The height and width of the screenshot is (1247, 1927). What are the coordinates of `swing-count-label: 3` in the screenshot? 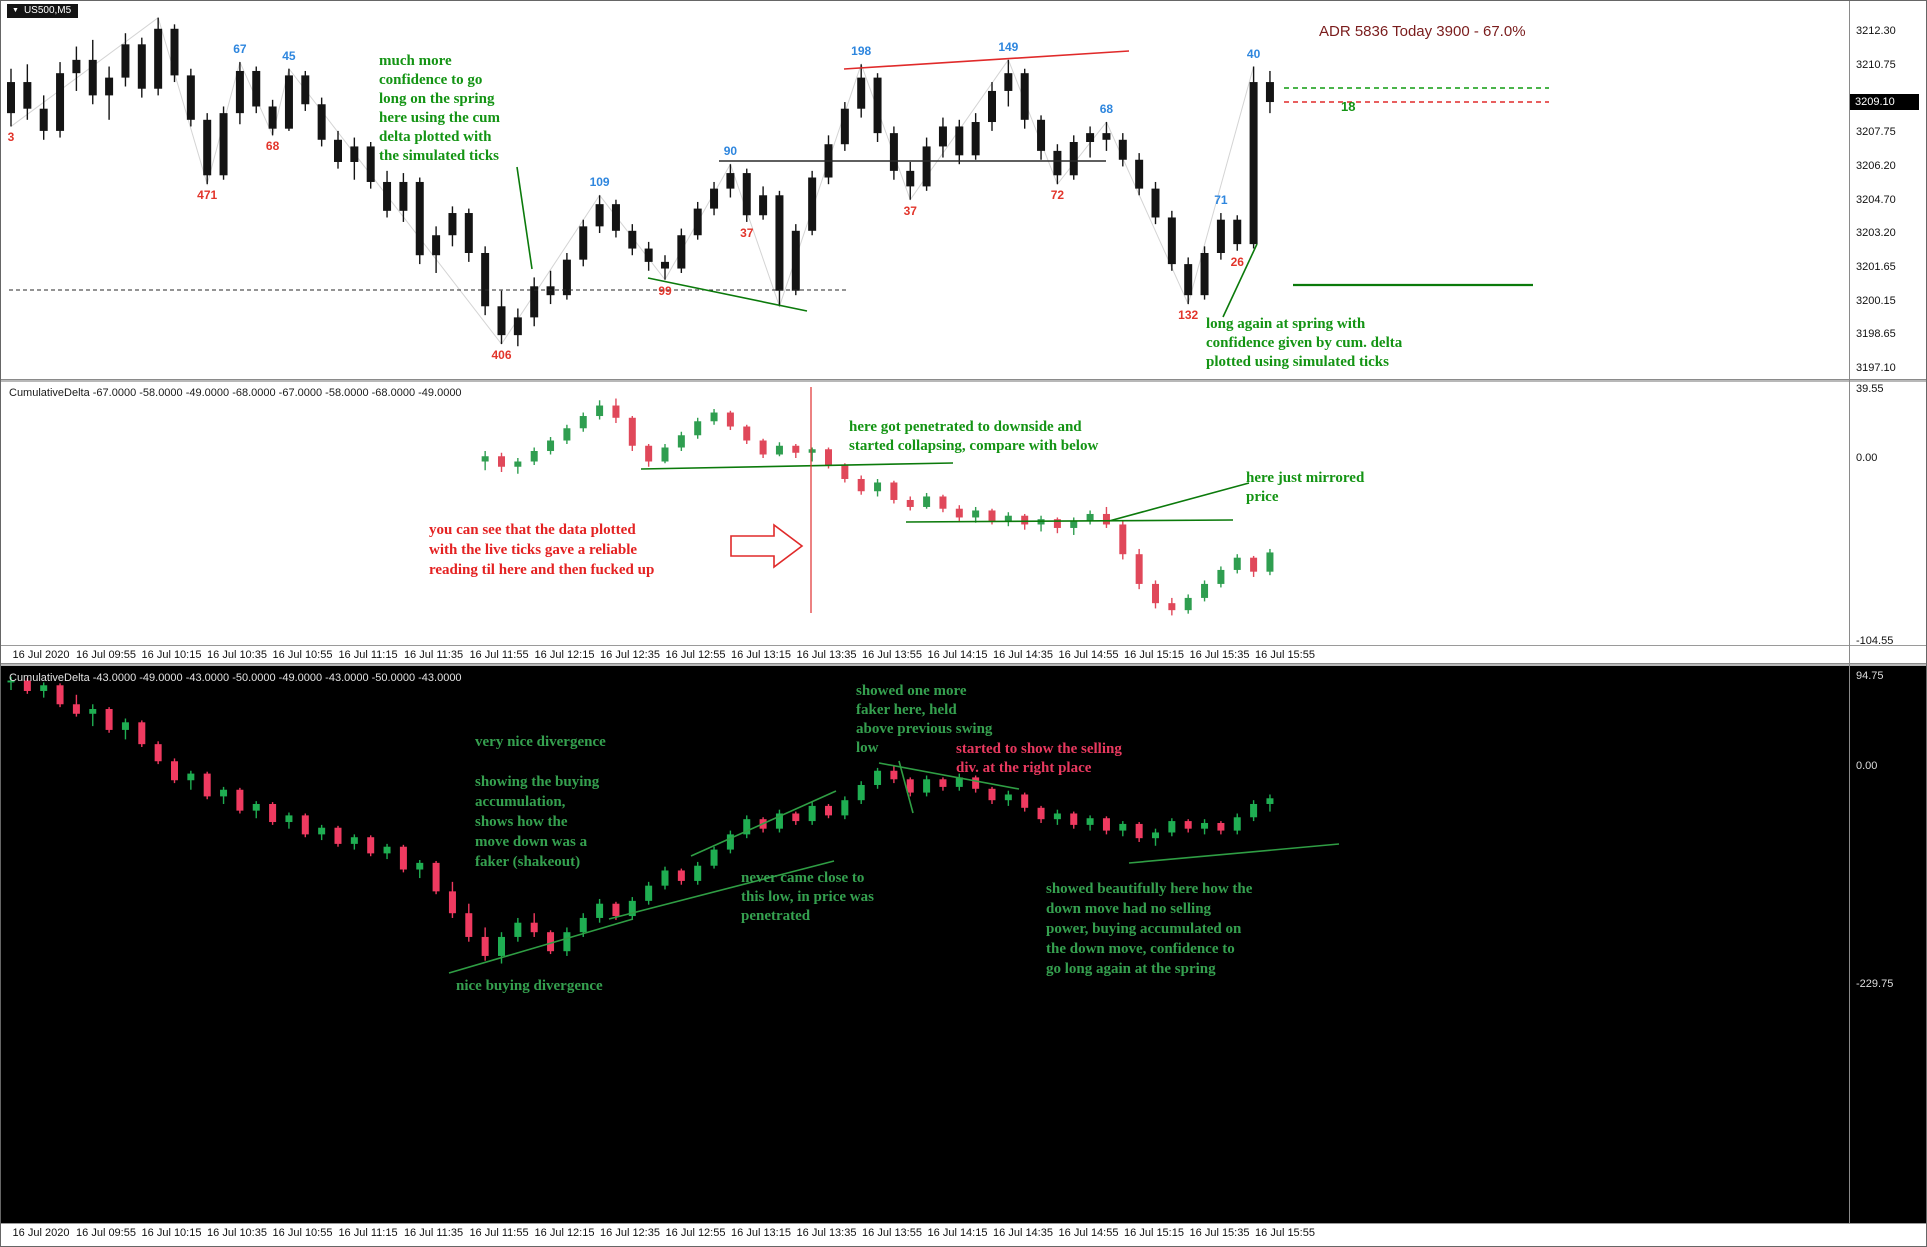 It's located at (11, 137).